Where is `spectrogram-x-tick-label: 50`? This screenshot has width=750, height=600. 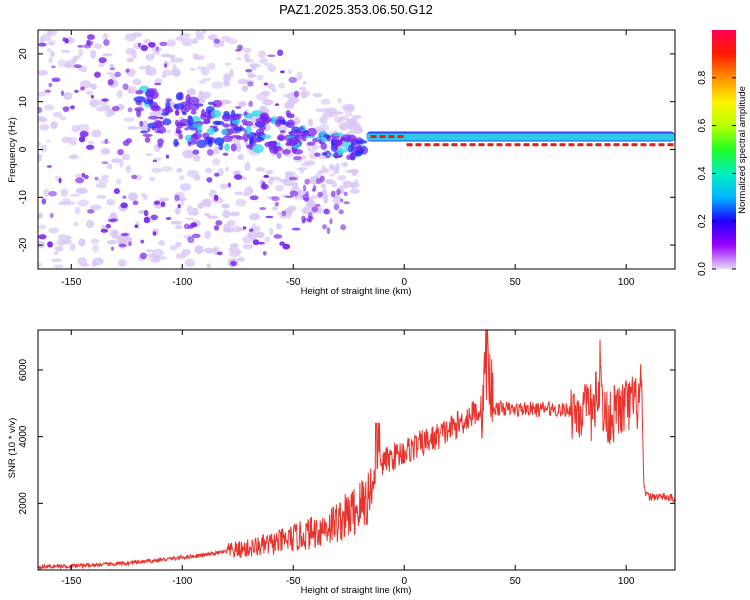 spectrogram-x-tick-label: 50 is located at coordinates (516, 282).